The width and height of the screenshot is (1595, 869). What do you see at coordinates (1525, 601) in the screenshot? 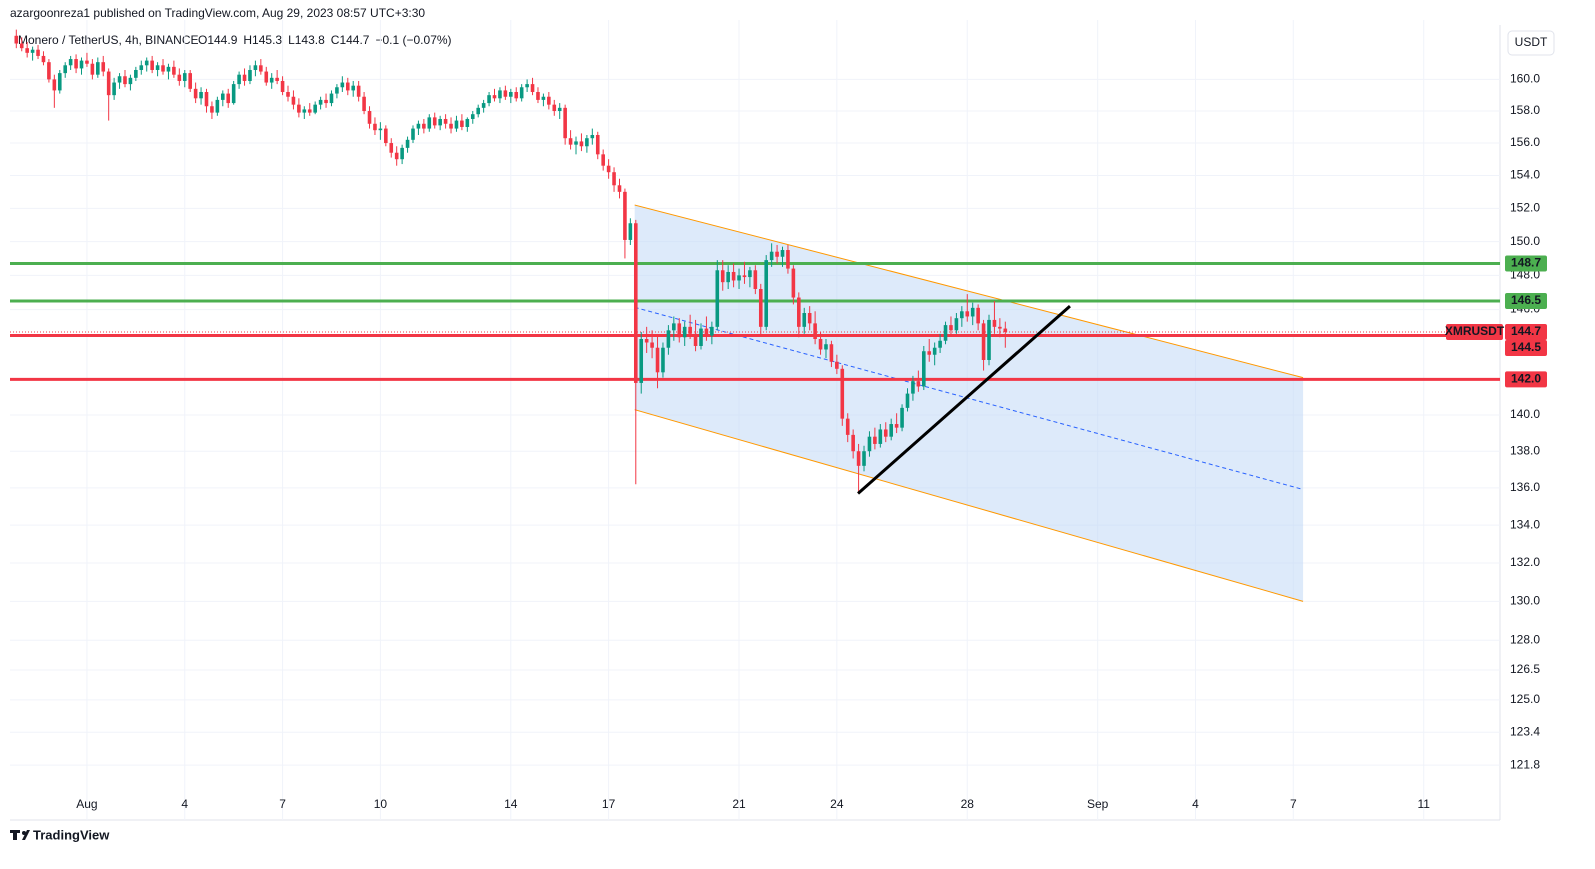
I see `y-tick-label: 130.0` at bounding box center [1525, 601].